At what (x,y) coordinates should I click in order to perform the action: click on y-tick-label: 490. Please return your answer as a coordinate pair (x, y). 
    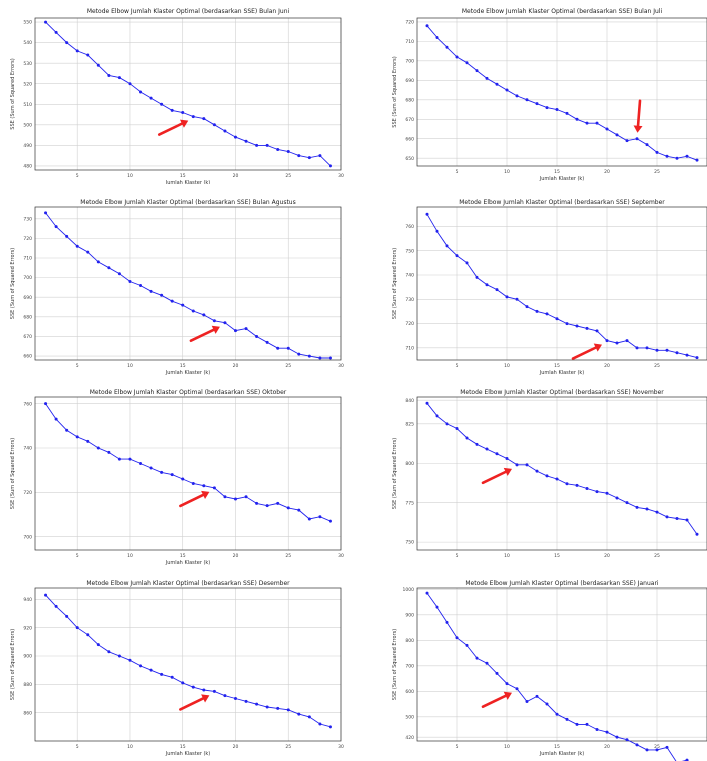
    Looking at the image, I should click on (27, 146).